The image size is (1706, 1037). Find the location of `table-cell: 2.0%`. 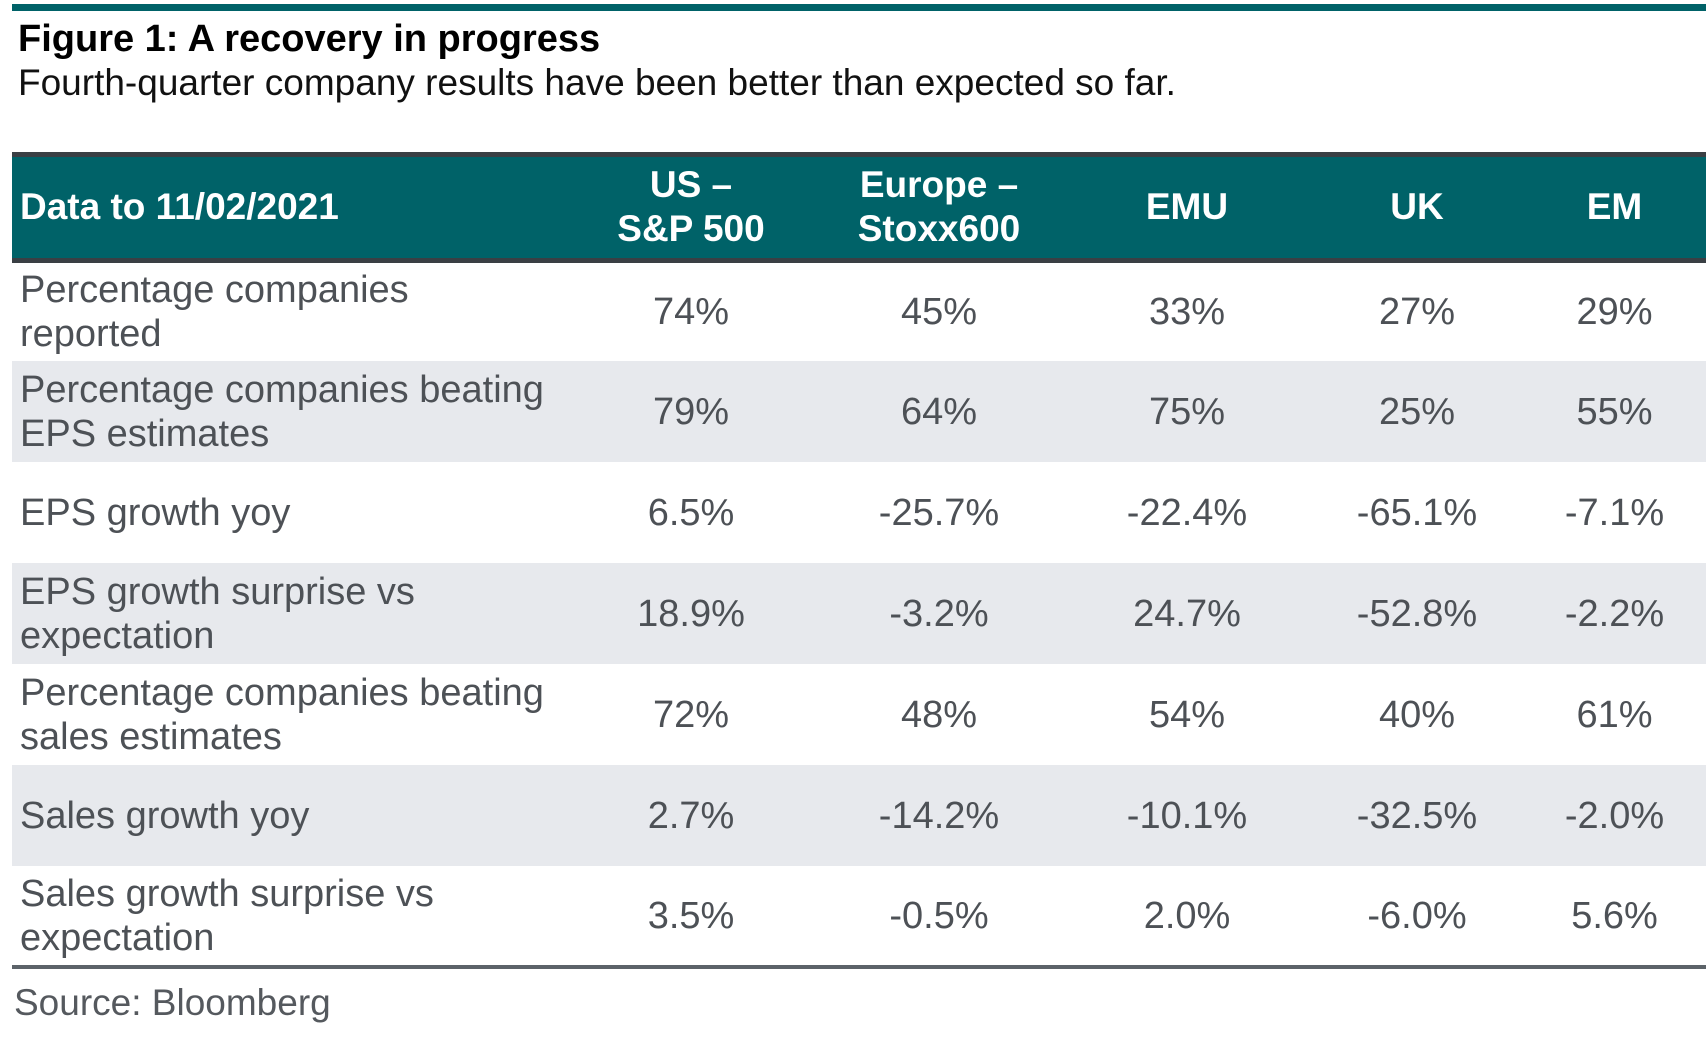

table-cell: 2.0% is located at coordinates (1187, 915).